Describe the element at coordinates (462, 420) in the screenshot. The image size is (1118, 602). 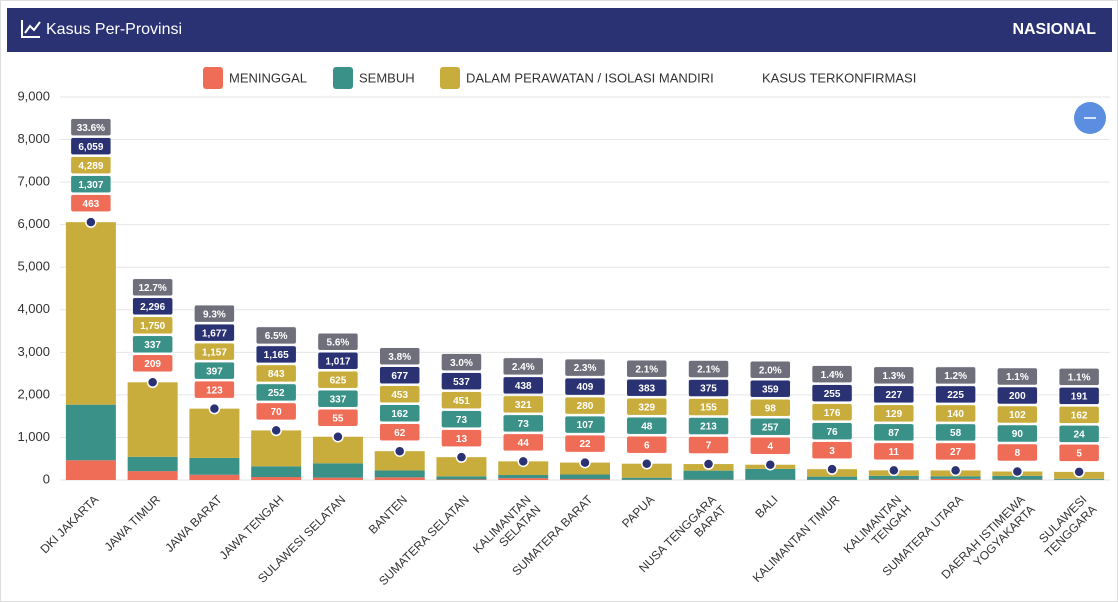
I see `data-label: 73` at that location.